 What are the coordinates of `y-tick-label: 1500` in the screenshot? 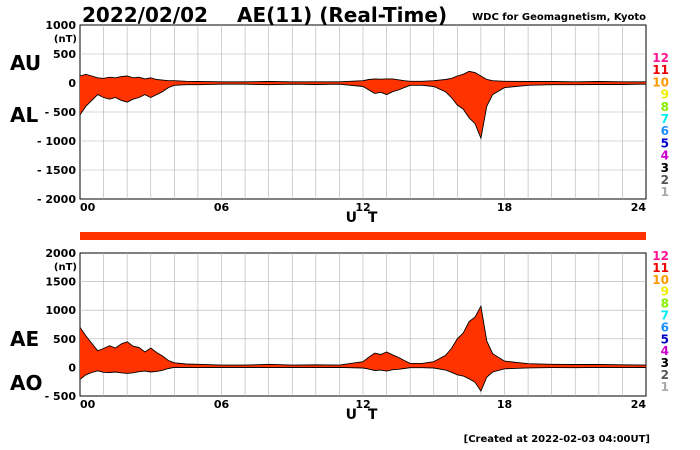 It's located at (60, 282).